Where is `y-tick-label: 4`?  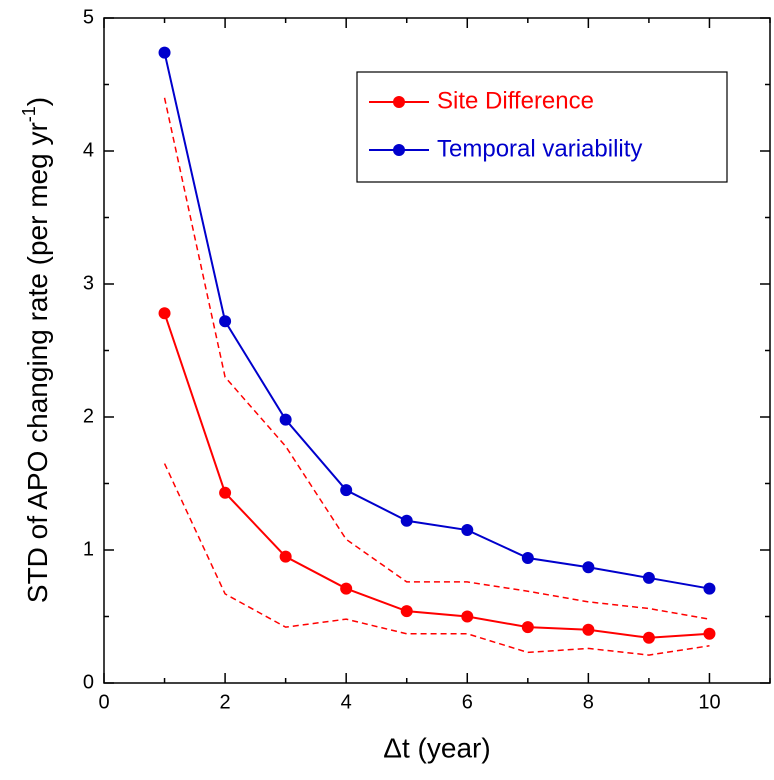
y-tick-label: 4 is located at coordinates (88, 150).